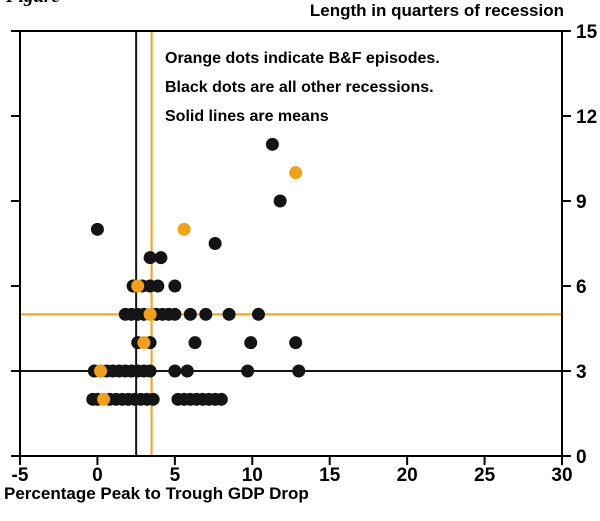 The width and height of the screenshot is (600, 521). What do you see at coordinates (407, 475) in the screenshot?
I see `x-tick-label: 20` at bounding box center [407, 475].